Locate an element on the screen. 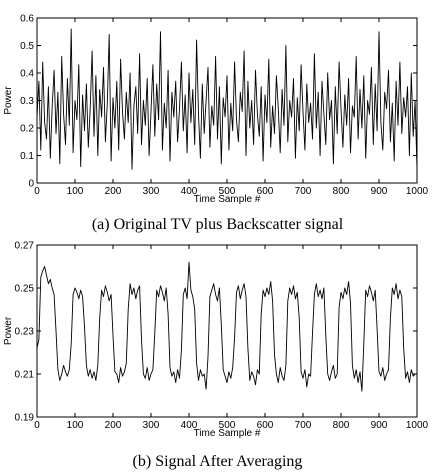 The image size is (435, 476). chart-b-x-tick-label: 0 is located at coordinates (37, 425).